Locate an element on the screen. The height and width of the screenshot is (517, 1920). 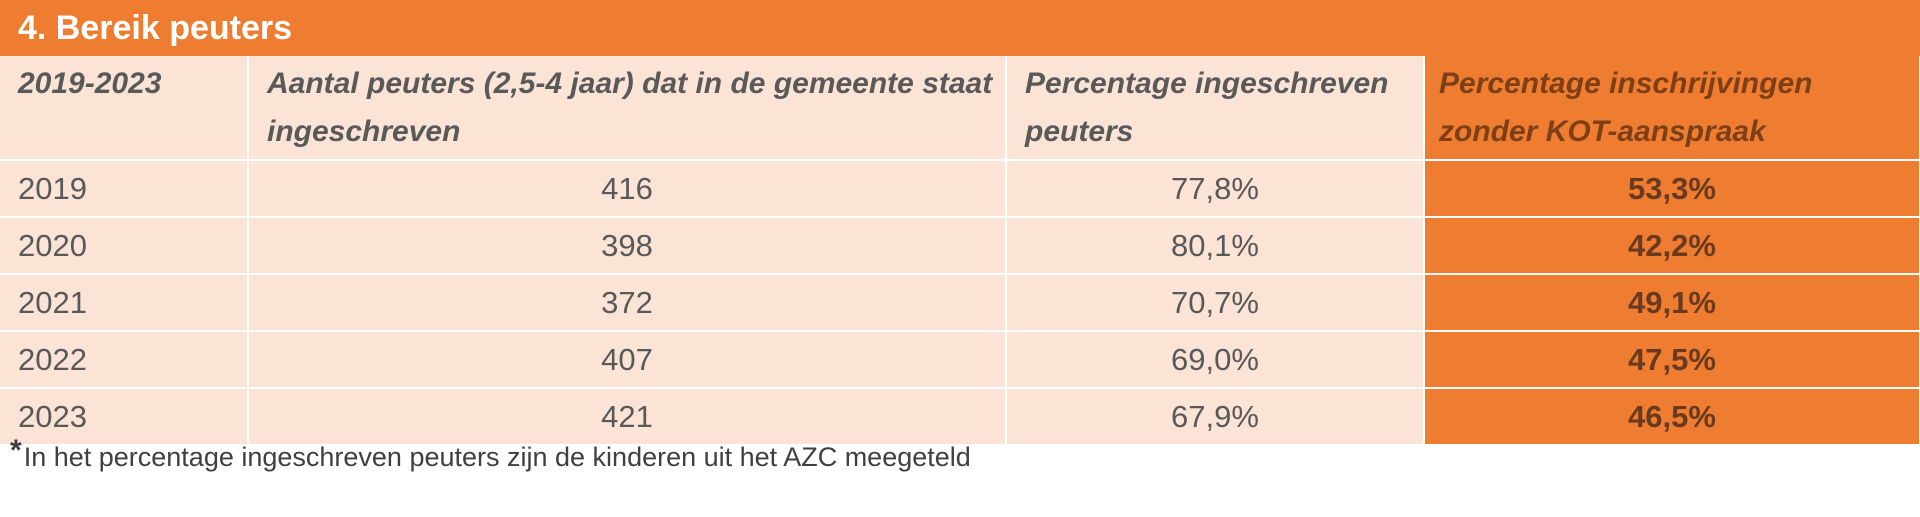
table-row: 2020 398 80,1% 42,2% is located at coordinates (960, 246).